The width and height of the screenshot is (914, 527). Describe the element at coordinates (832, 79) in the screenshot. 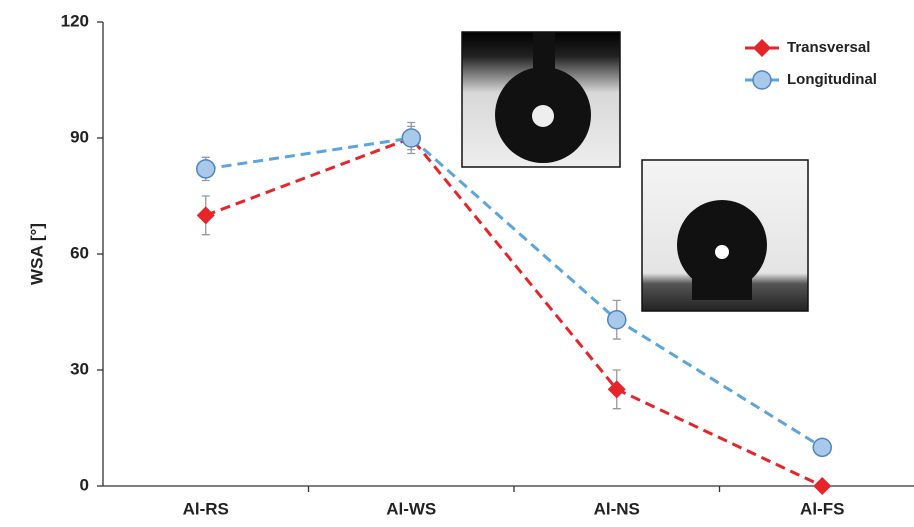

I see `legend-label: Longitudinal` at that location.